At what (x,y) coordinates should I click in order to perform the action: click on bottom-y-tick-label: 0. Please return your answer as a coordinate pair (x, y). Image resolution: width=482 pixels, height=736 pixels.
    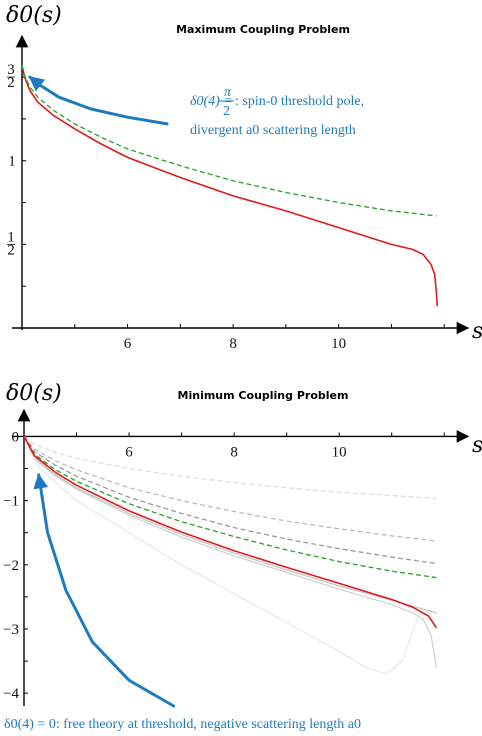
    Looking at the image, I should click on (16, 437).